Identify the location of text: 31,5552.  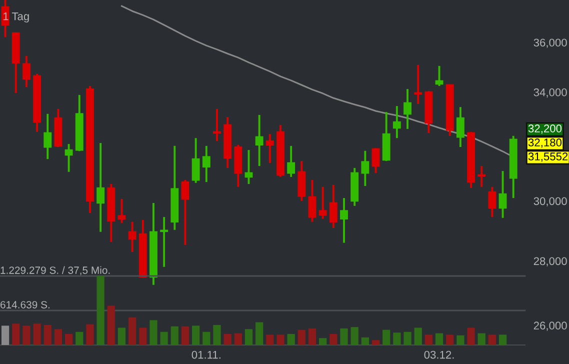
(548, 157).